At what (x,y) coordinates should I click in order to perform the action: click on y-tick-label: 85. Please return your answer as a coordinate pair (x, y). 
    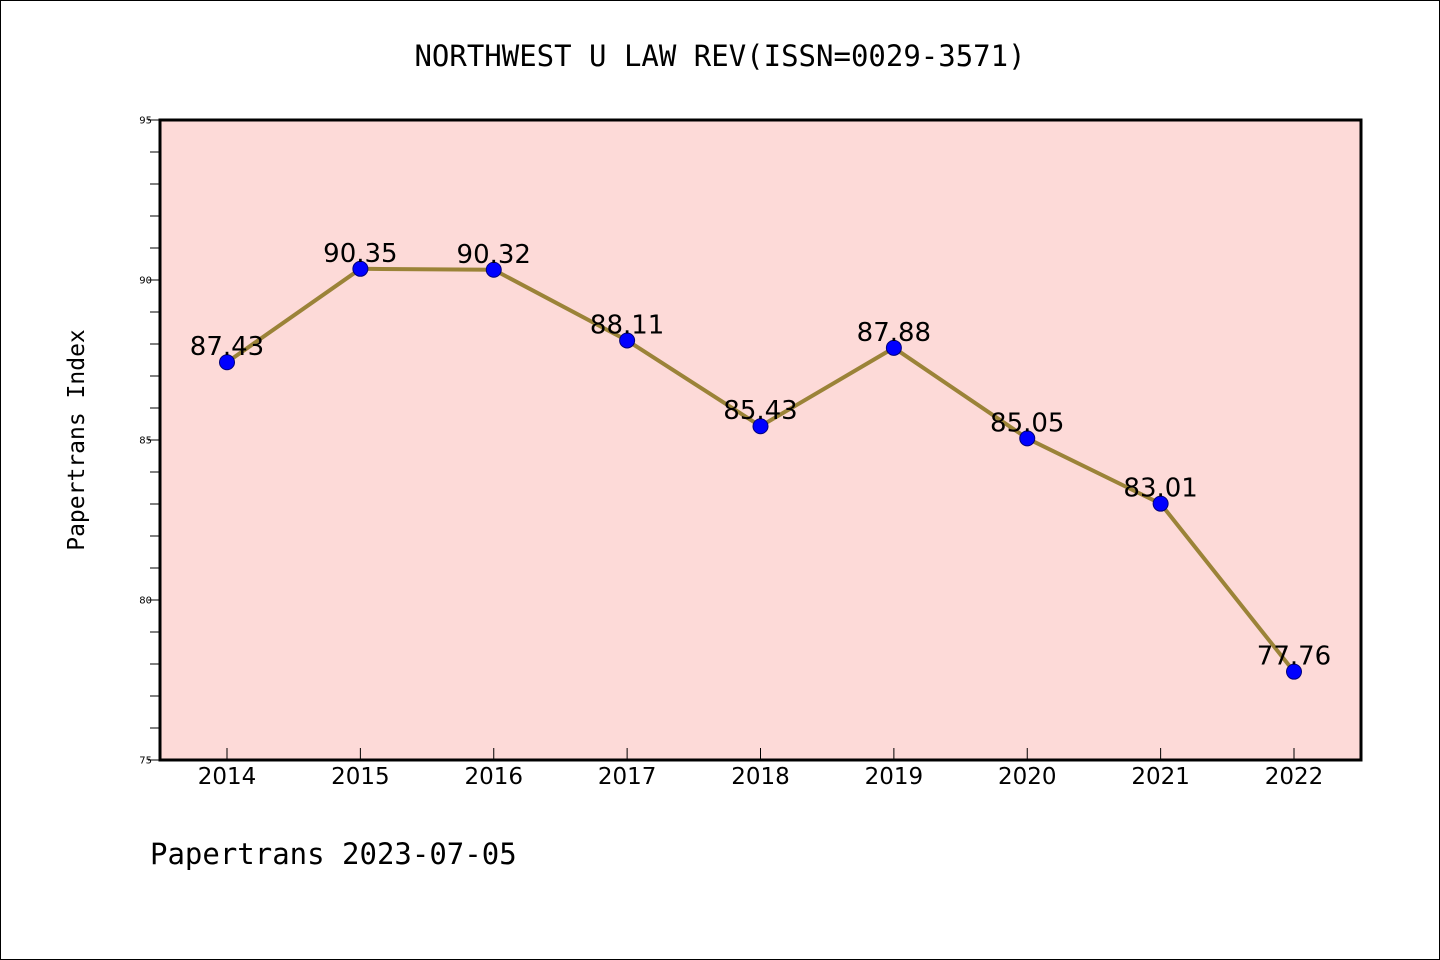
    Looking at the image, I should click on (145, 441).